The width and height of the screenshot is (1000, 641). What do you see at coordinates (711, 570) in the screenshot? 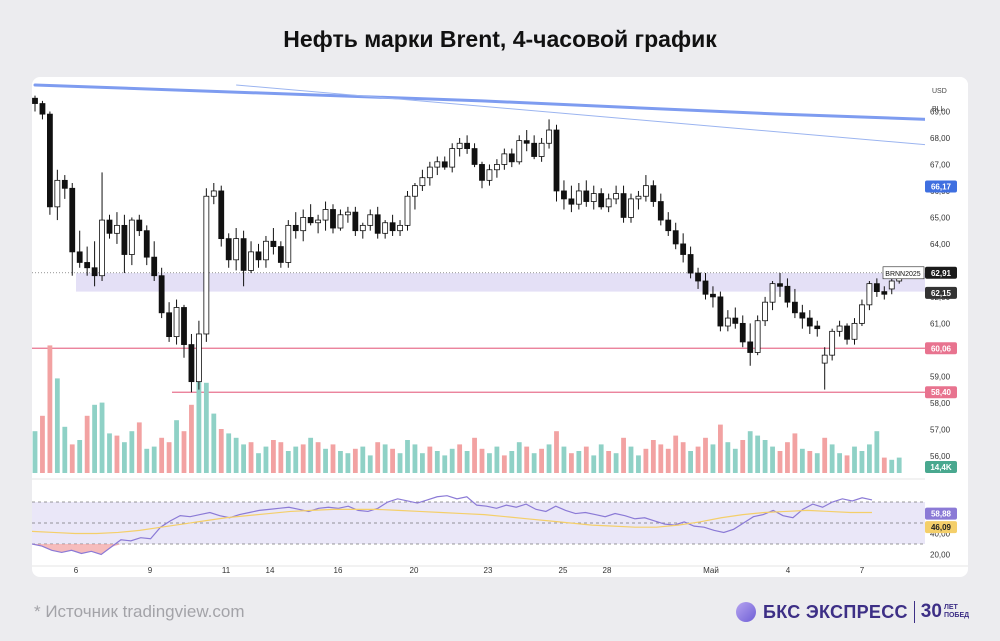
I see `x-tick-label: Май` at bounding box center [711, 570].